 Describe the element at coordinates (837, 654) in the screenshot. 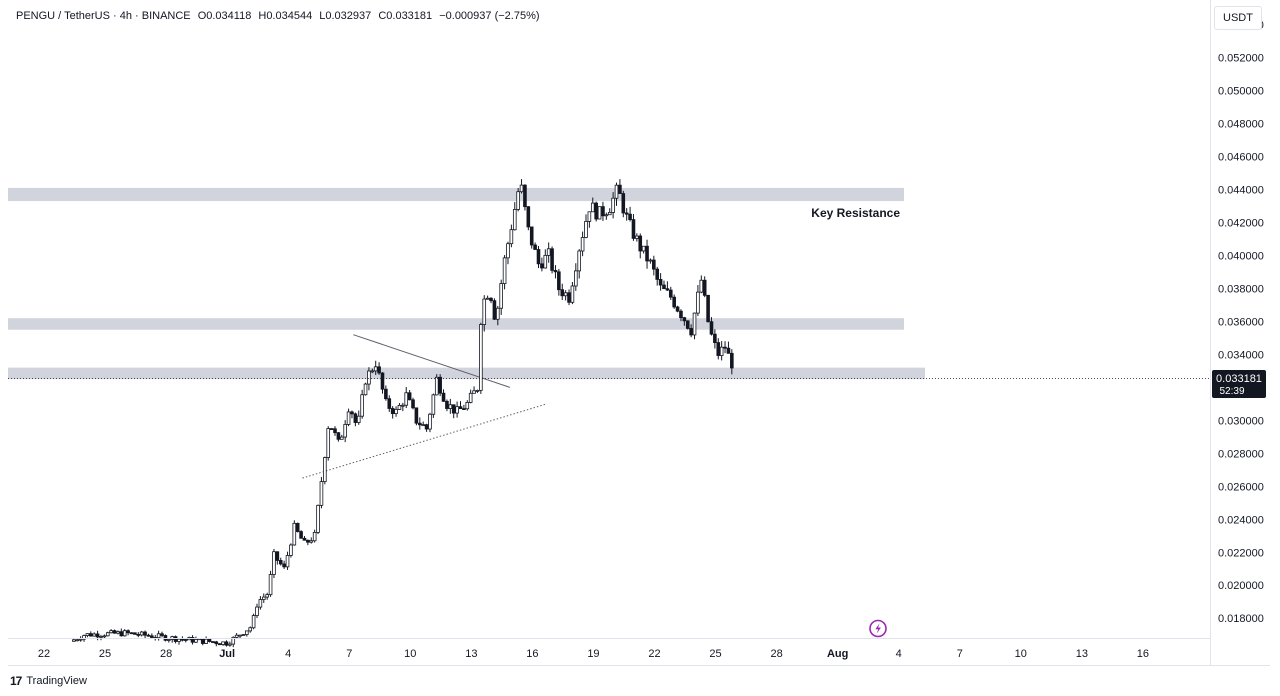

I see `time-tick-label: Aug` at that location.